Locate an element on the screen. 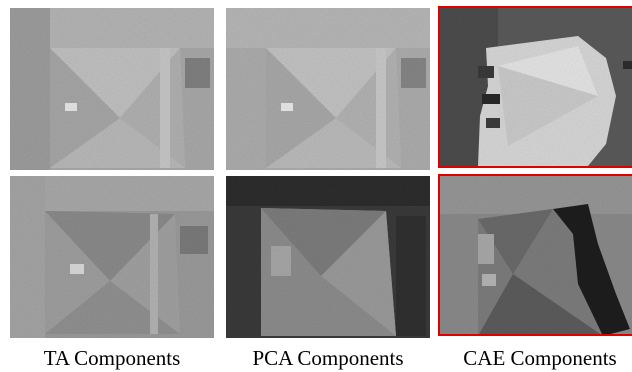 The width and height of the screenshot is (632, 372). pca-components-caption: PCA Components is located at coordinates (328, 358).